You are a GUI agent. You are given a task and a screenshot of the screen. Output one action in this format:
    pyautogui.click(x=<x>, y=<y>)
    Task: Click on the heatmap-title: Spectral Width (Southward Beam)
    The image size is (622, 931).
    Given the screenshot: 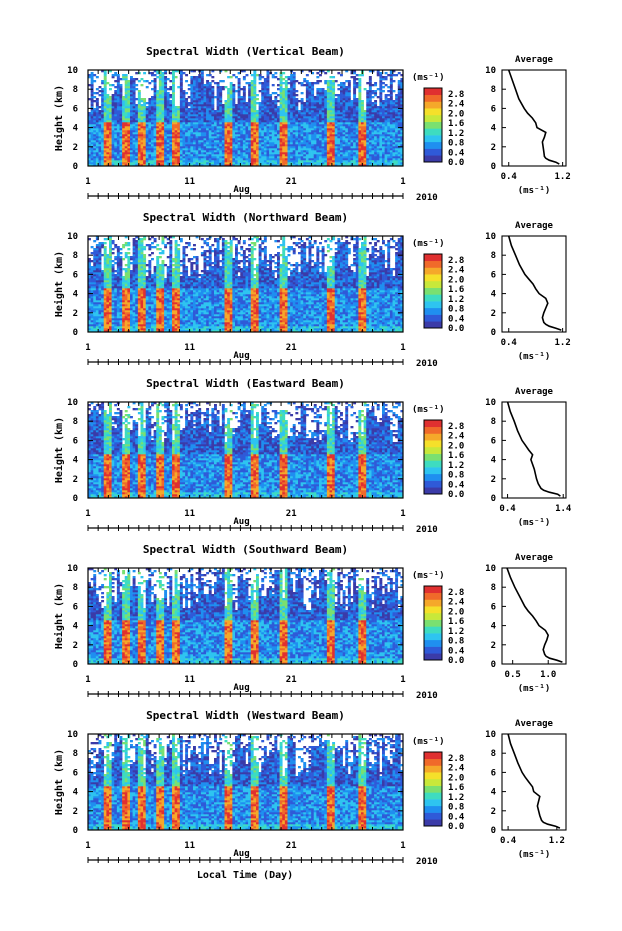 What is the action you would take?
    pyautogui.click(x=245, y=549)
    